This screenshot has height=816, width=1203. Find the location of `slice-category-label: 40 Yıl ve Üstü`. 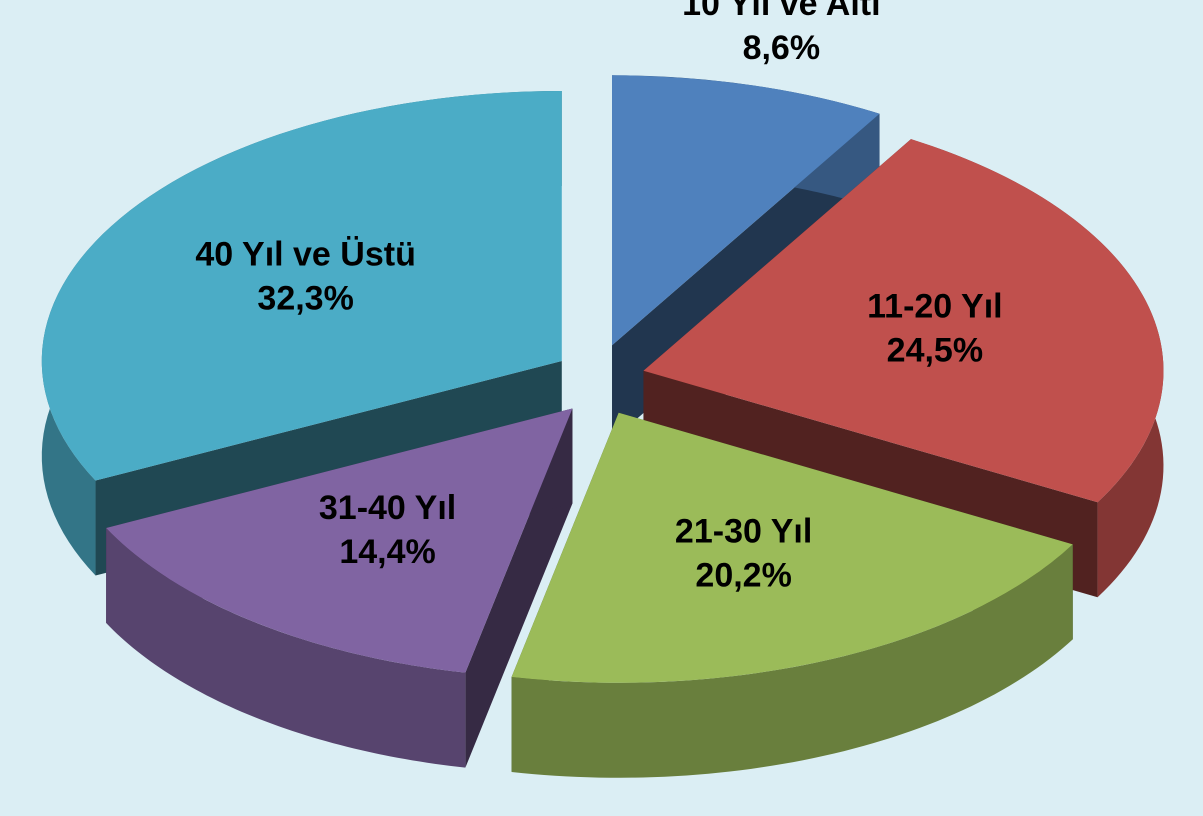

slice-category-label: 40 Yıl ve Üstü is located at coordinates (305, 254).